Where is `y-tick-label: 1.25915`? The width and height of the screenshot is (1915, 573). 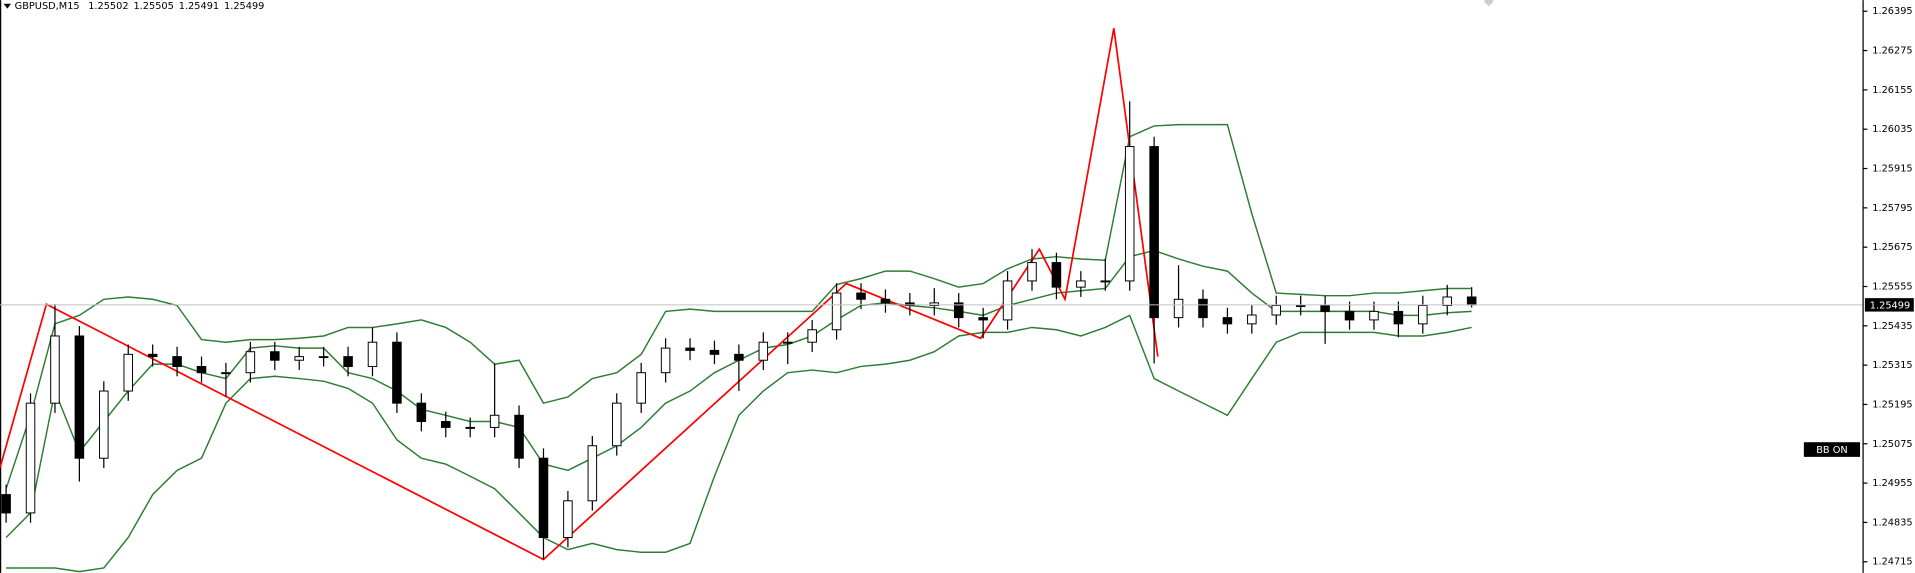
y-tick-label: 1.25915 is located at coordinates (1892, 169).